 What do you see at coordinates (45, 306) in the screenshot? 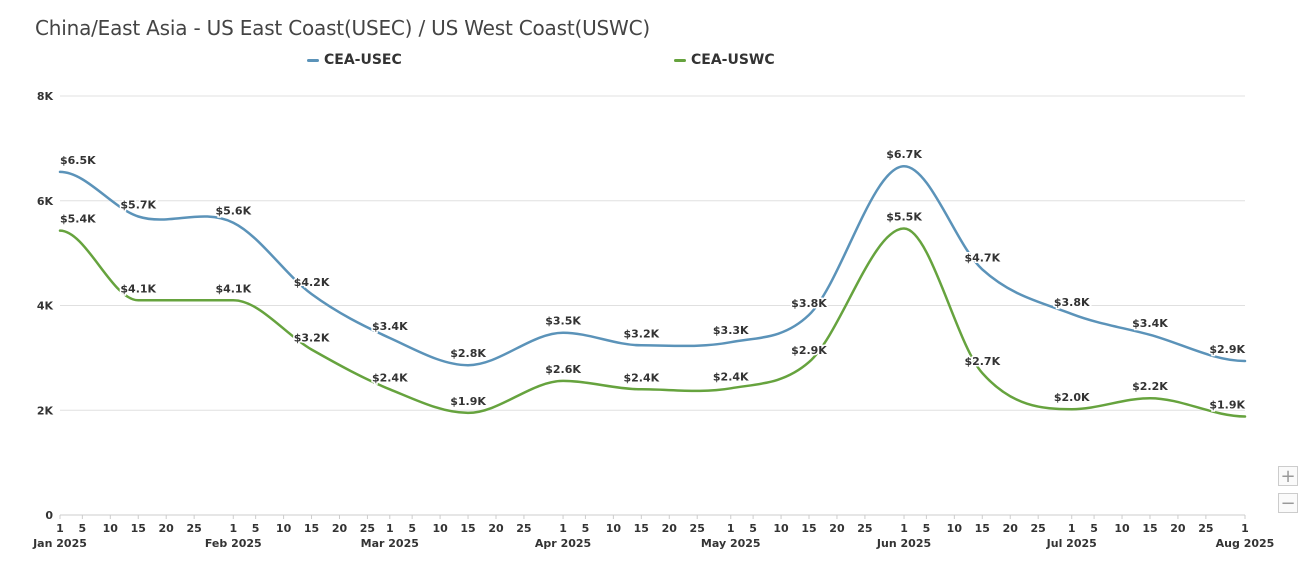
I see `y-tick-label: 4K` at bounding box center [45, 306].